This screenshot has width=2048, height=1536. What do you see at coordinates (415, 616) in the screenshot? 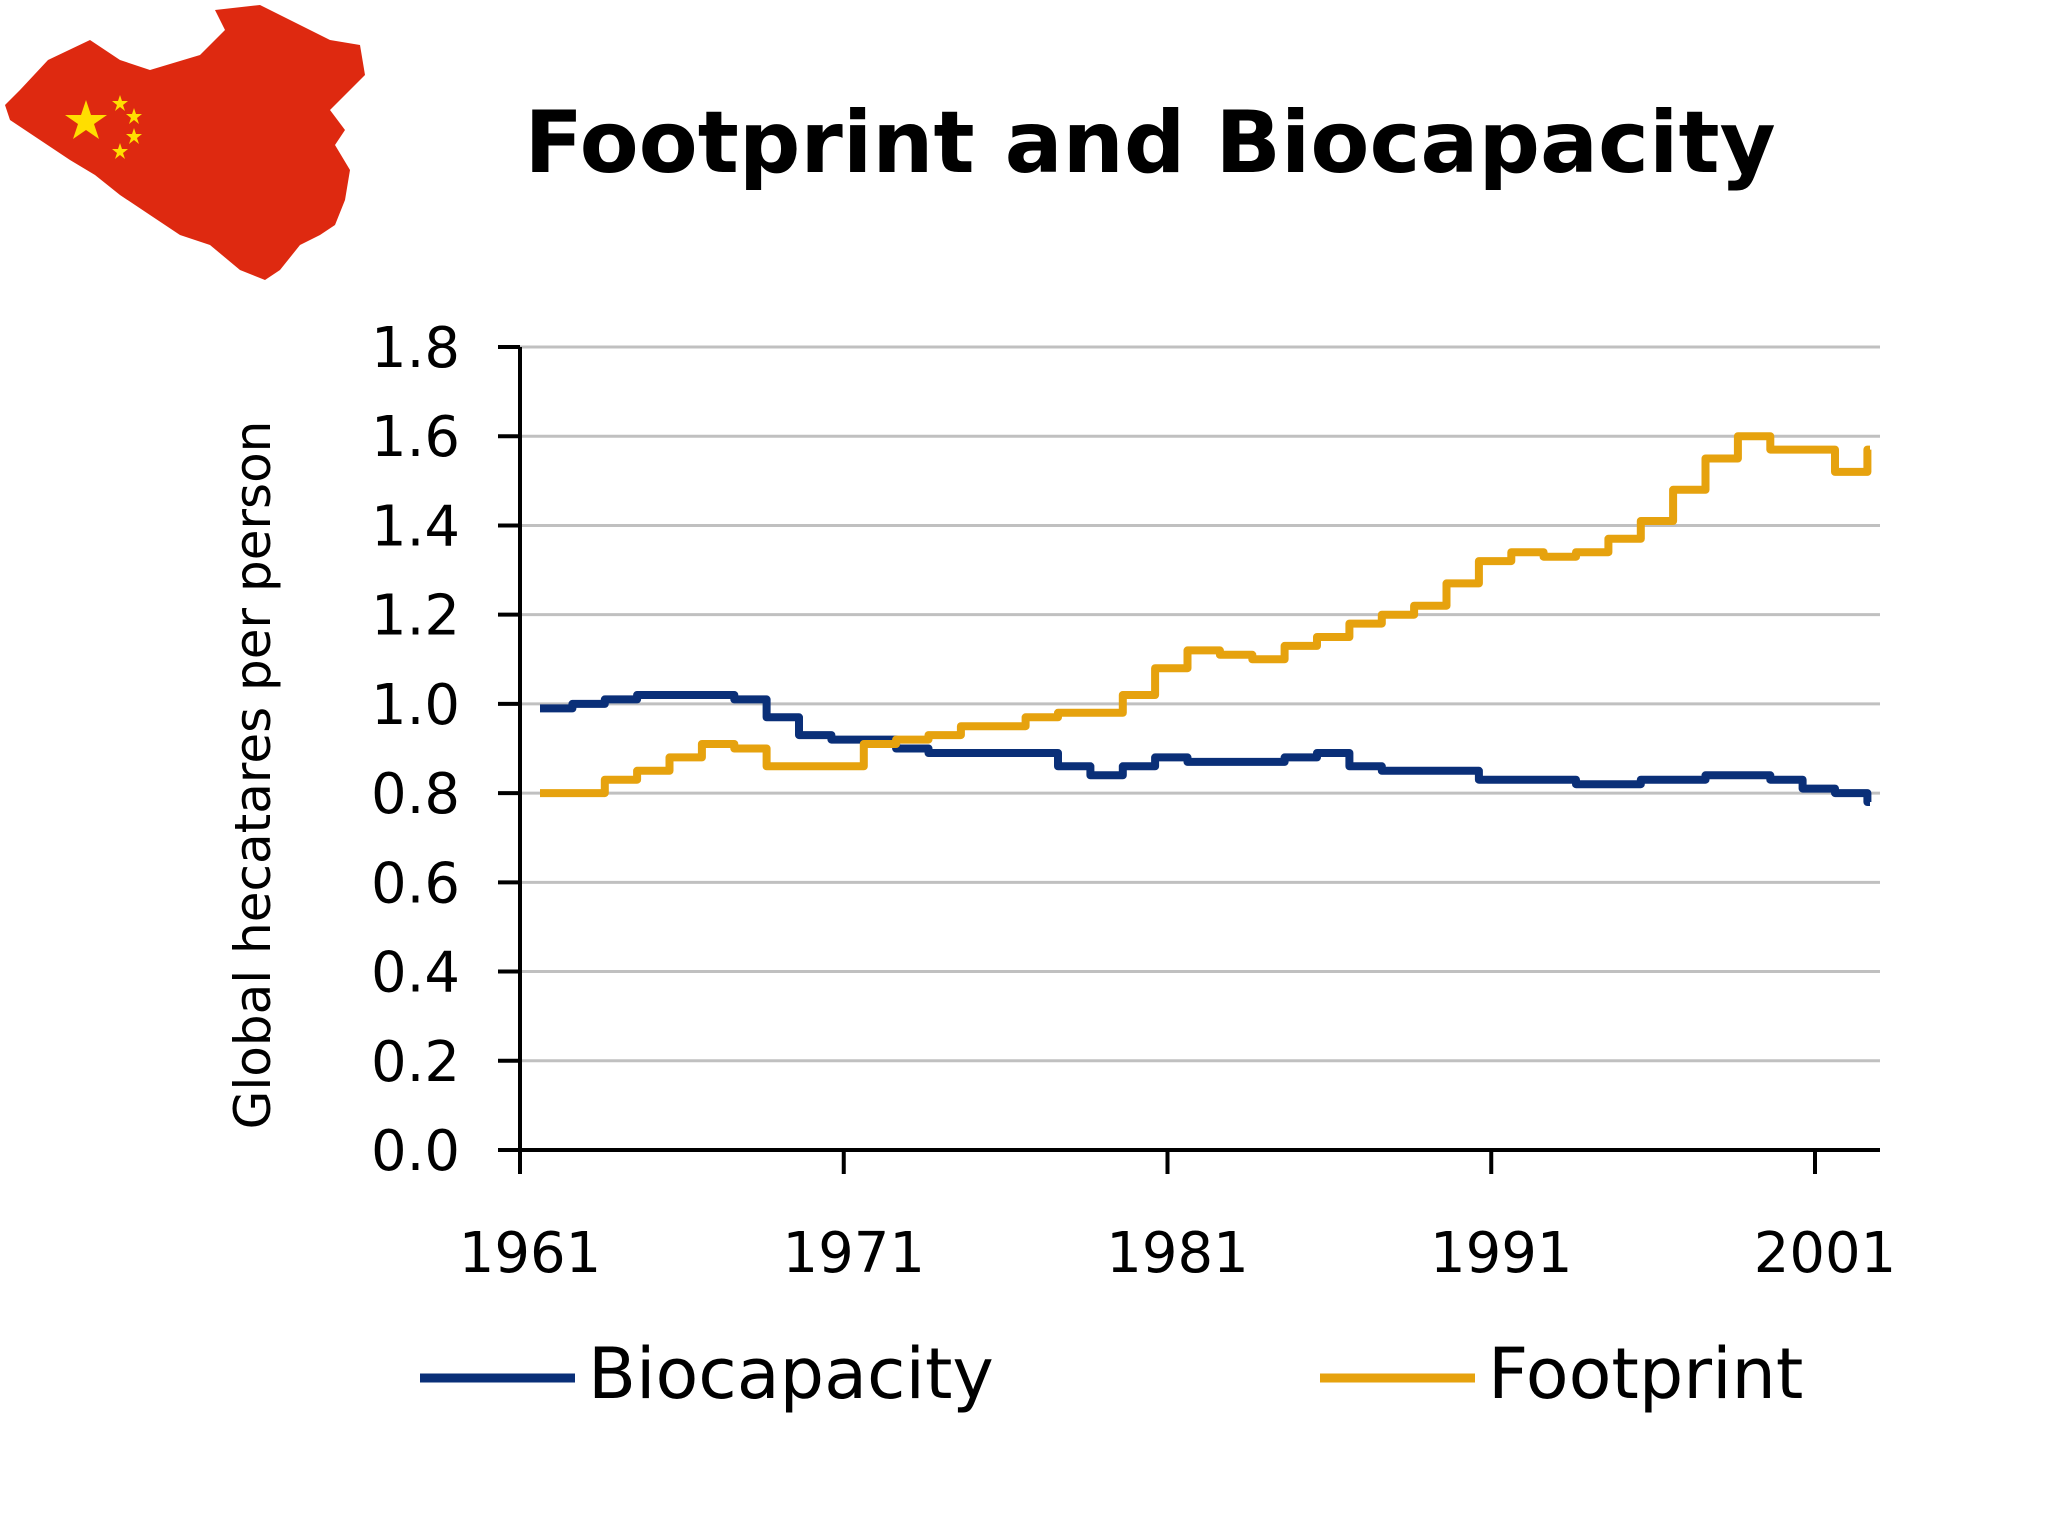
I see `y-tick-label: 1.2` at bounding box center [415, 616].